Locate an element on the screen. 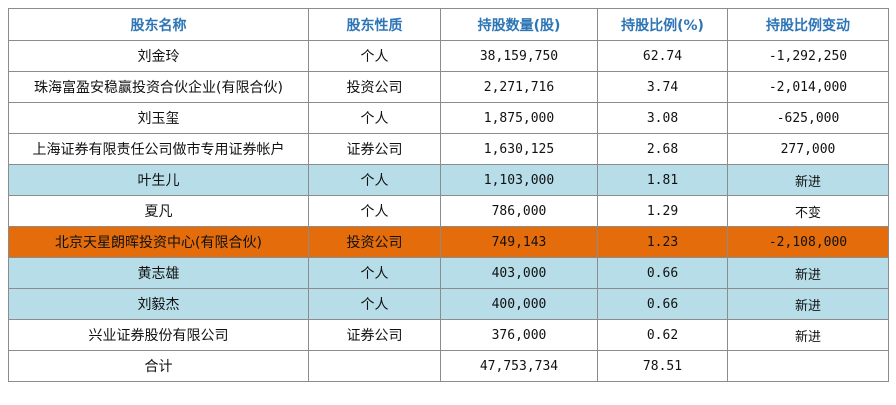 Image resolution: width=896 pixels, height=405 pixels. table-cell: -2,108,000 is located at coordinates (808, 242).